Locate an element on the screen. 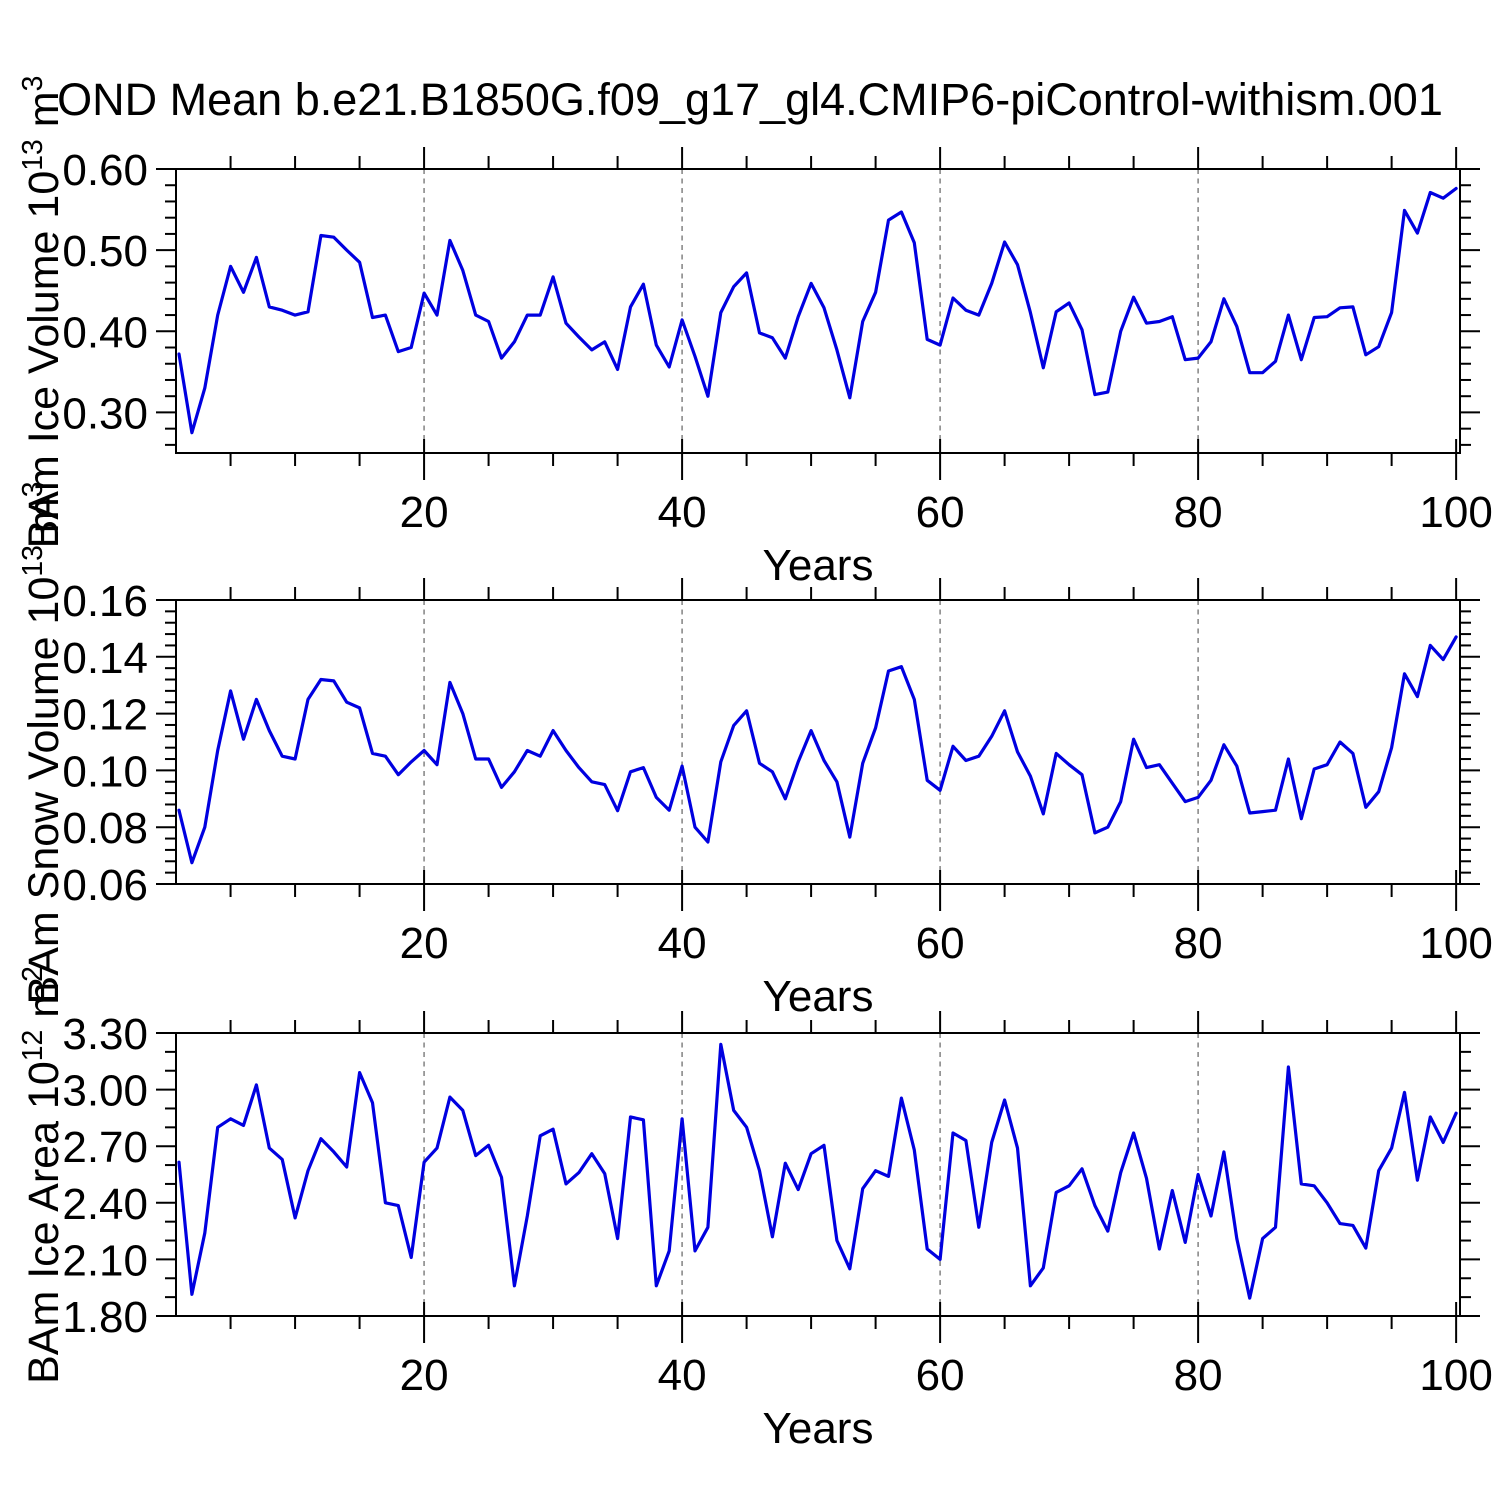  svg-text: 2.10 is located at coordinates (105, 1260).